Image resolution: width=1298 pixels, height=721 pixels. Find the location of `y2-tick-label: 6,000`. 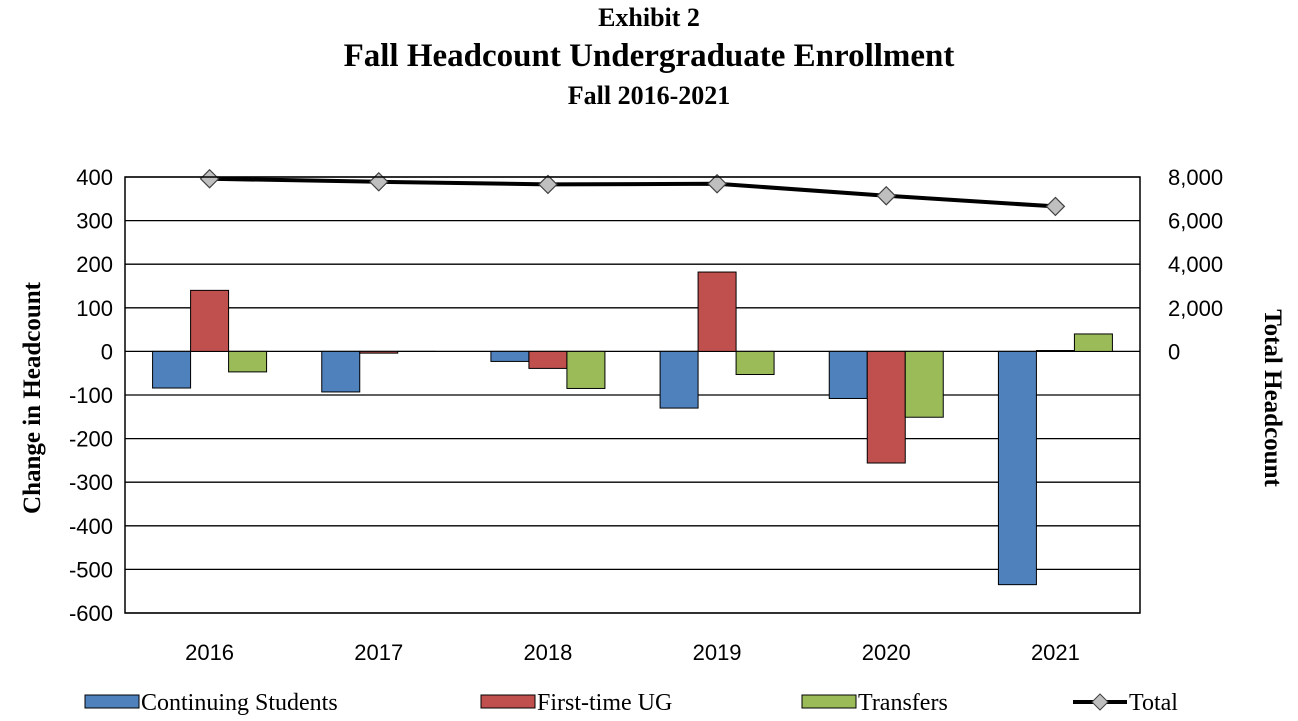

y2-tick-label: 6,000 is located at coordinates (1195, 221).